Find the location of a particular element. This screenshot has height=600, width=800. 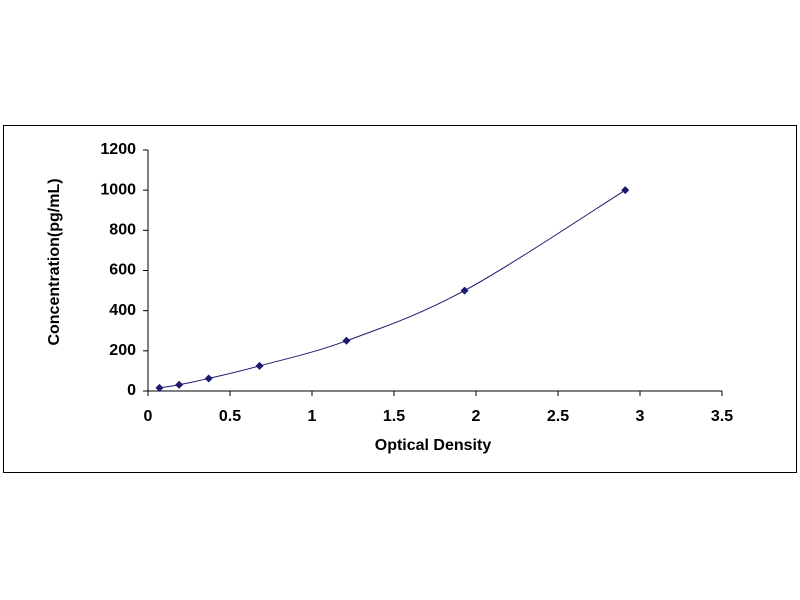

x-tick-label: 0 is located at coordinates (148, 416).